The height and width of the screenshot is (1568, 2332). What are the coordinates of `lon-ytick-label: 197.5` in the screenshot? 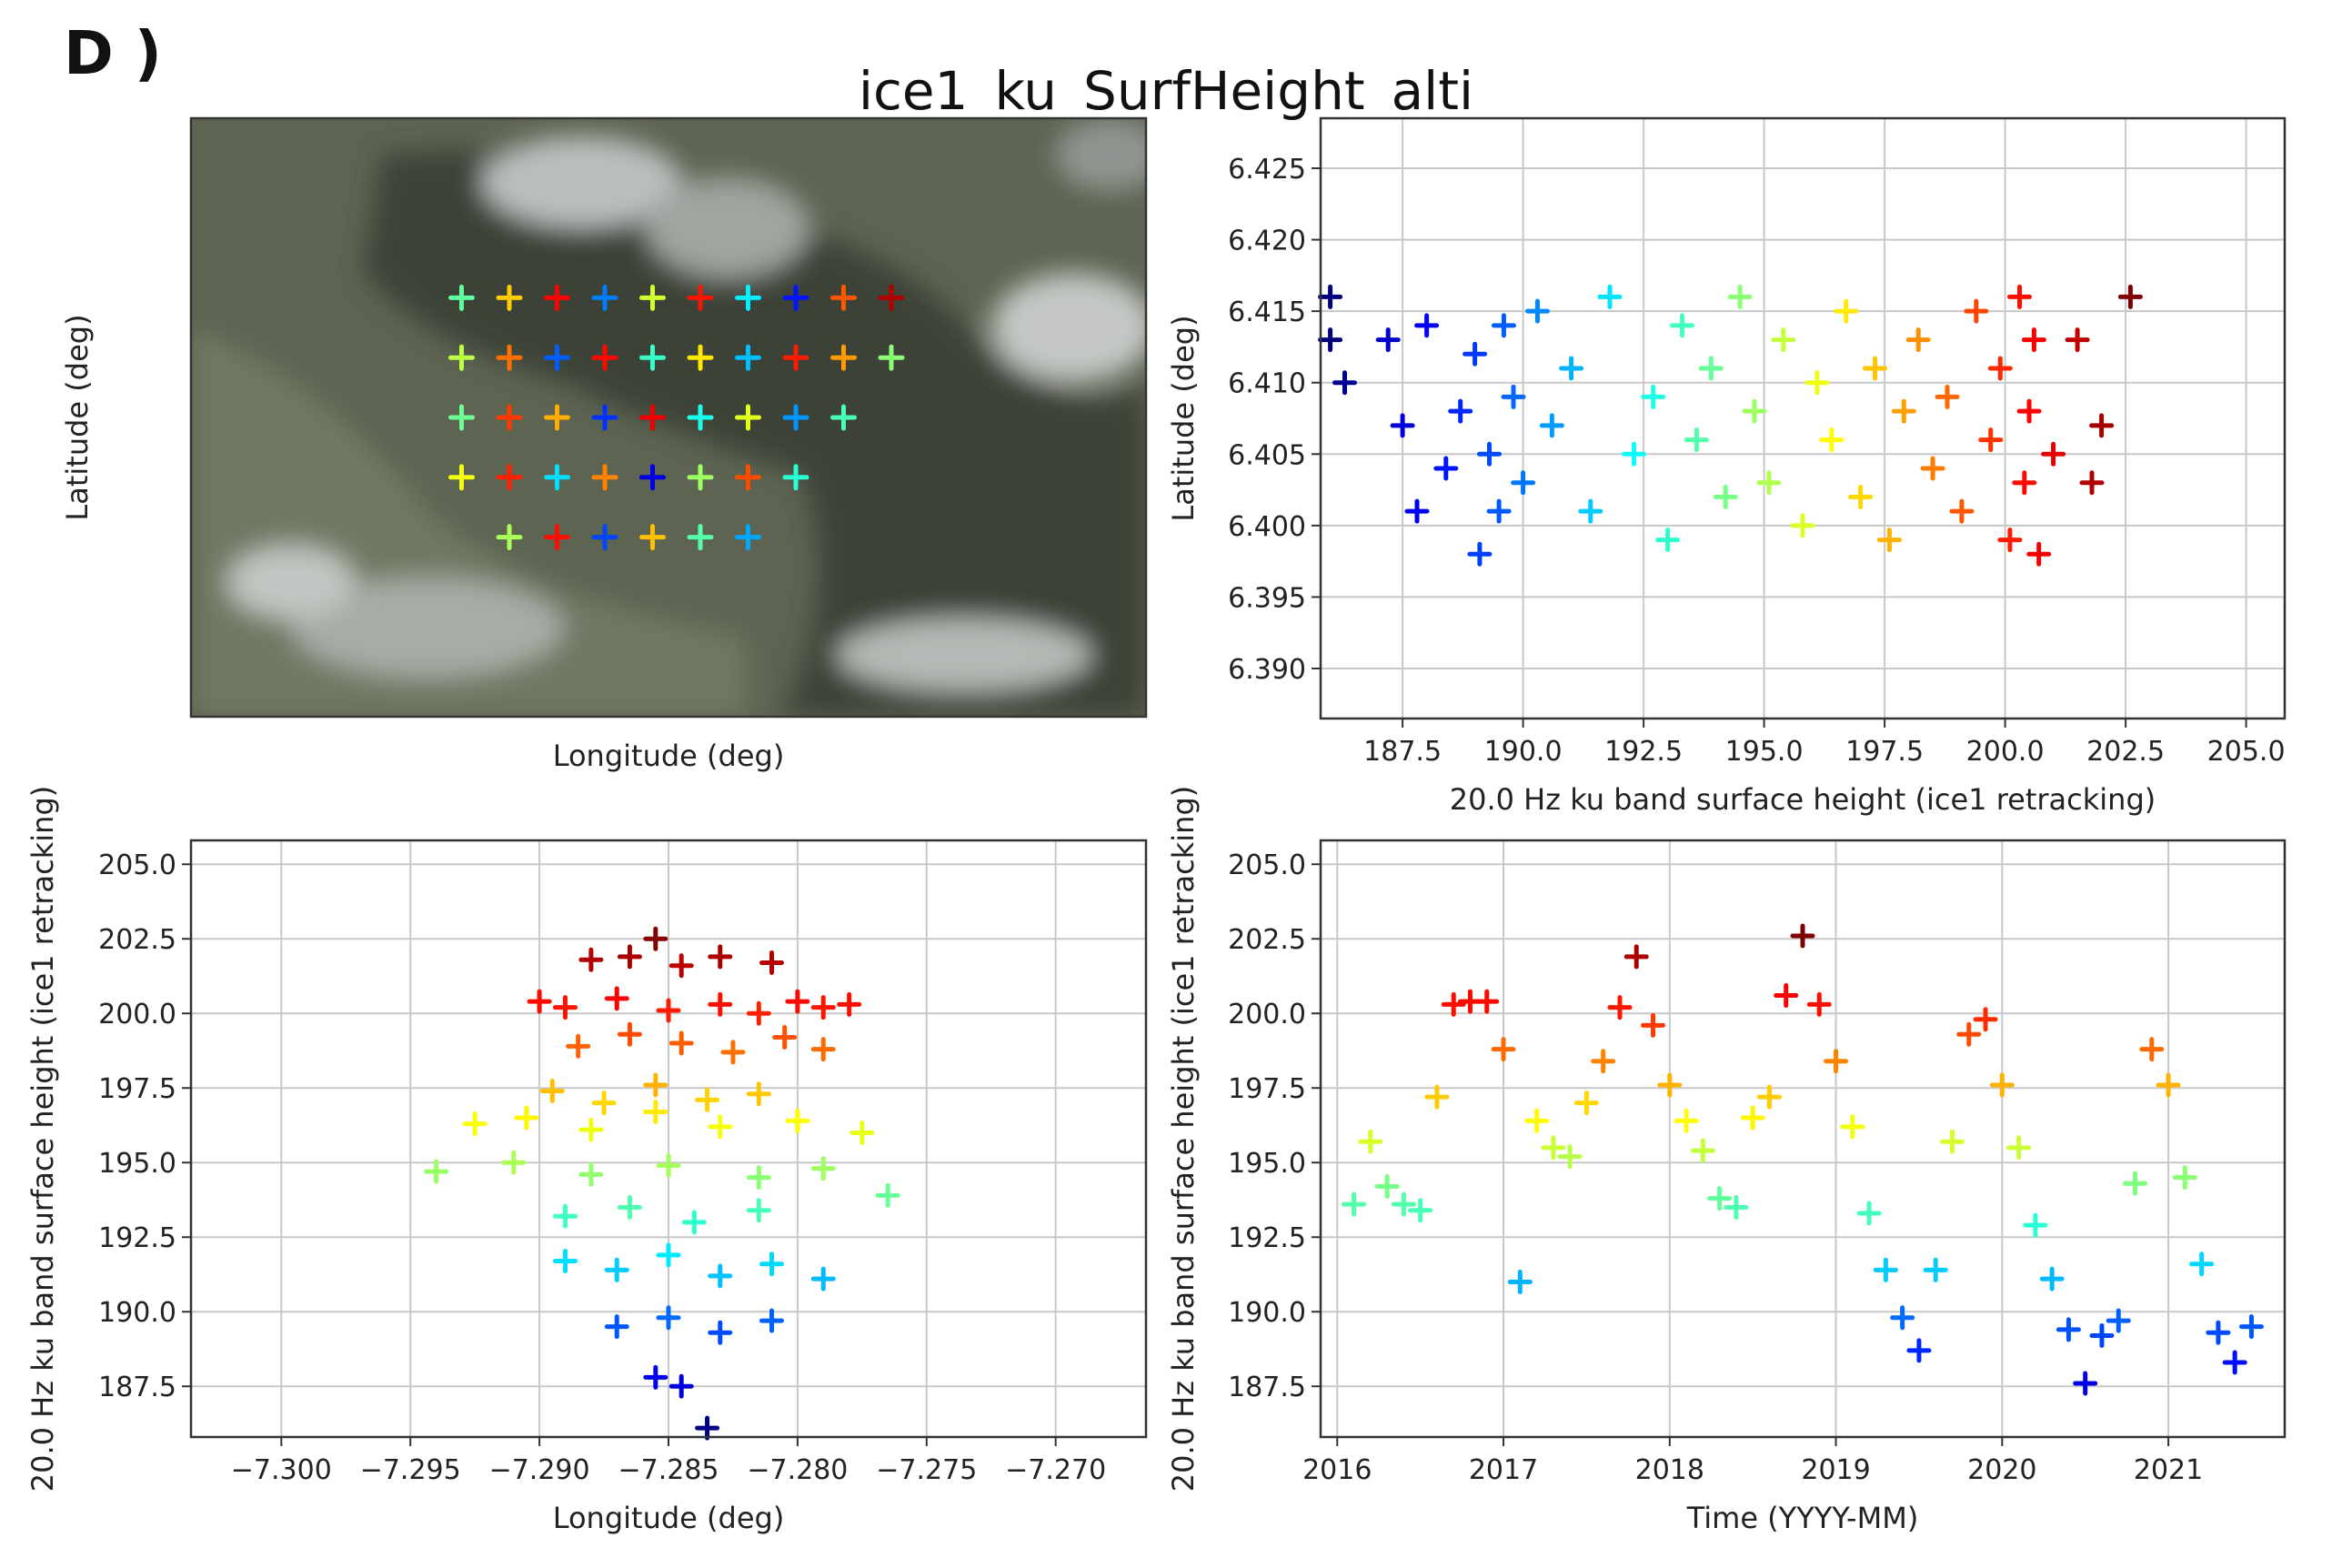 It's located at (137, 1089).